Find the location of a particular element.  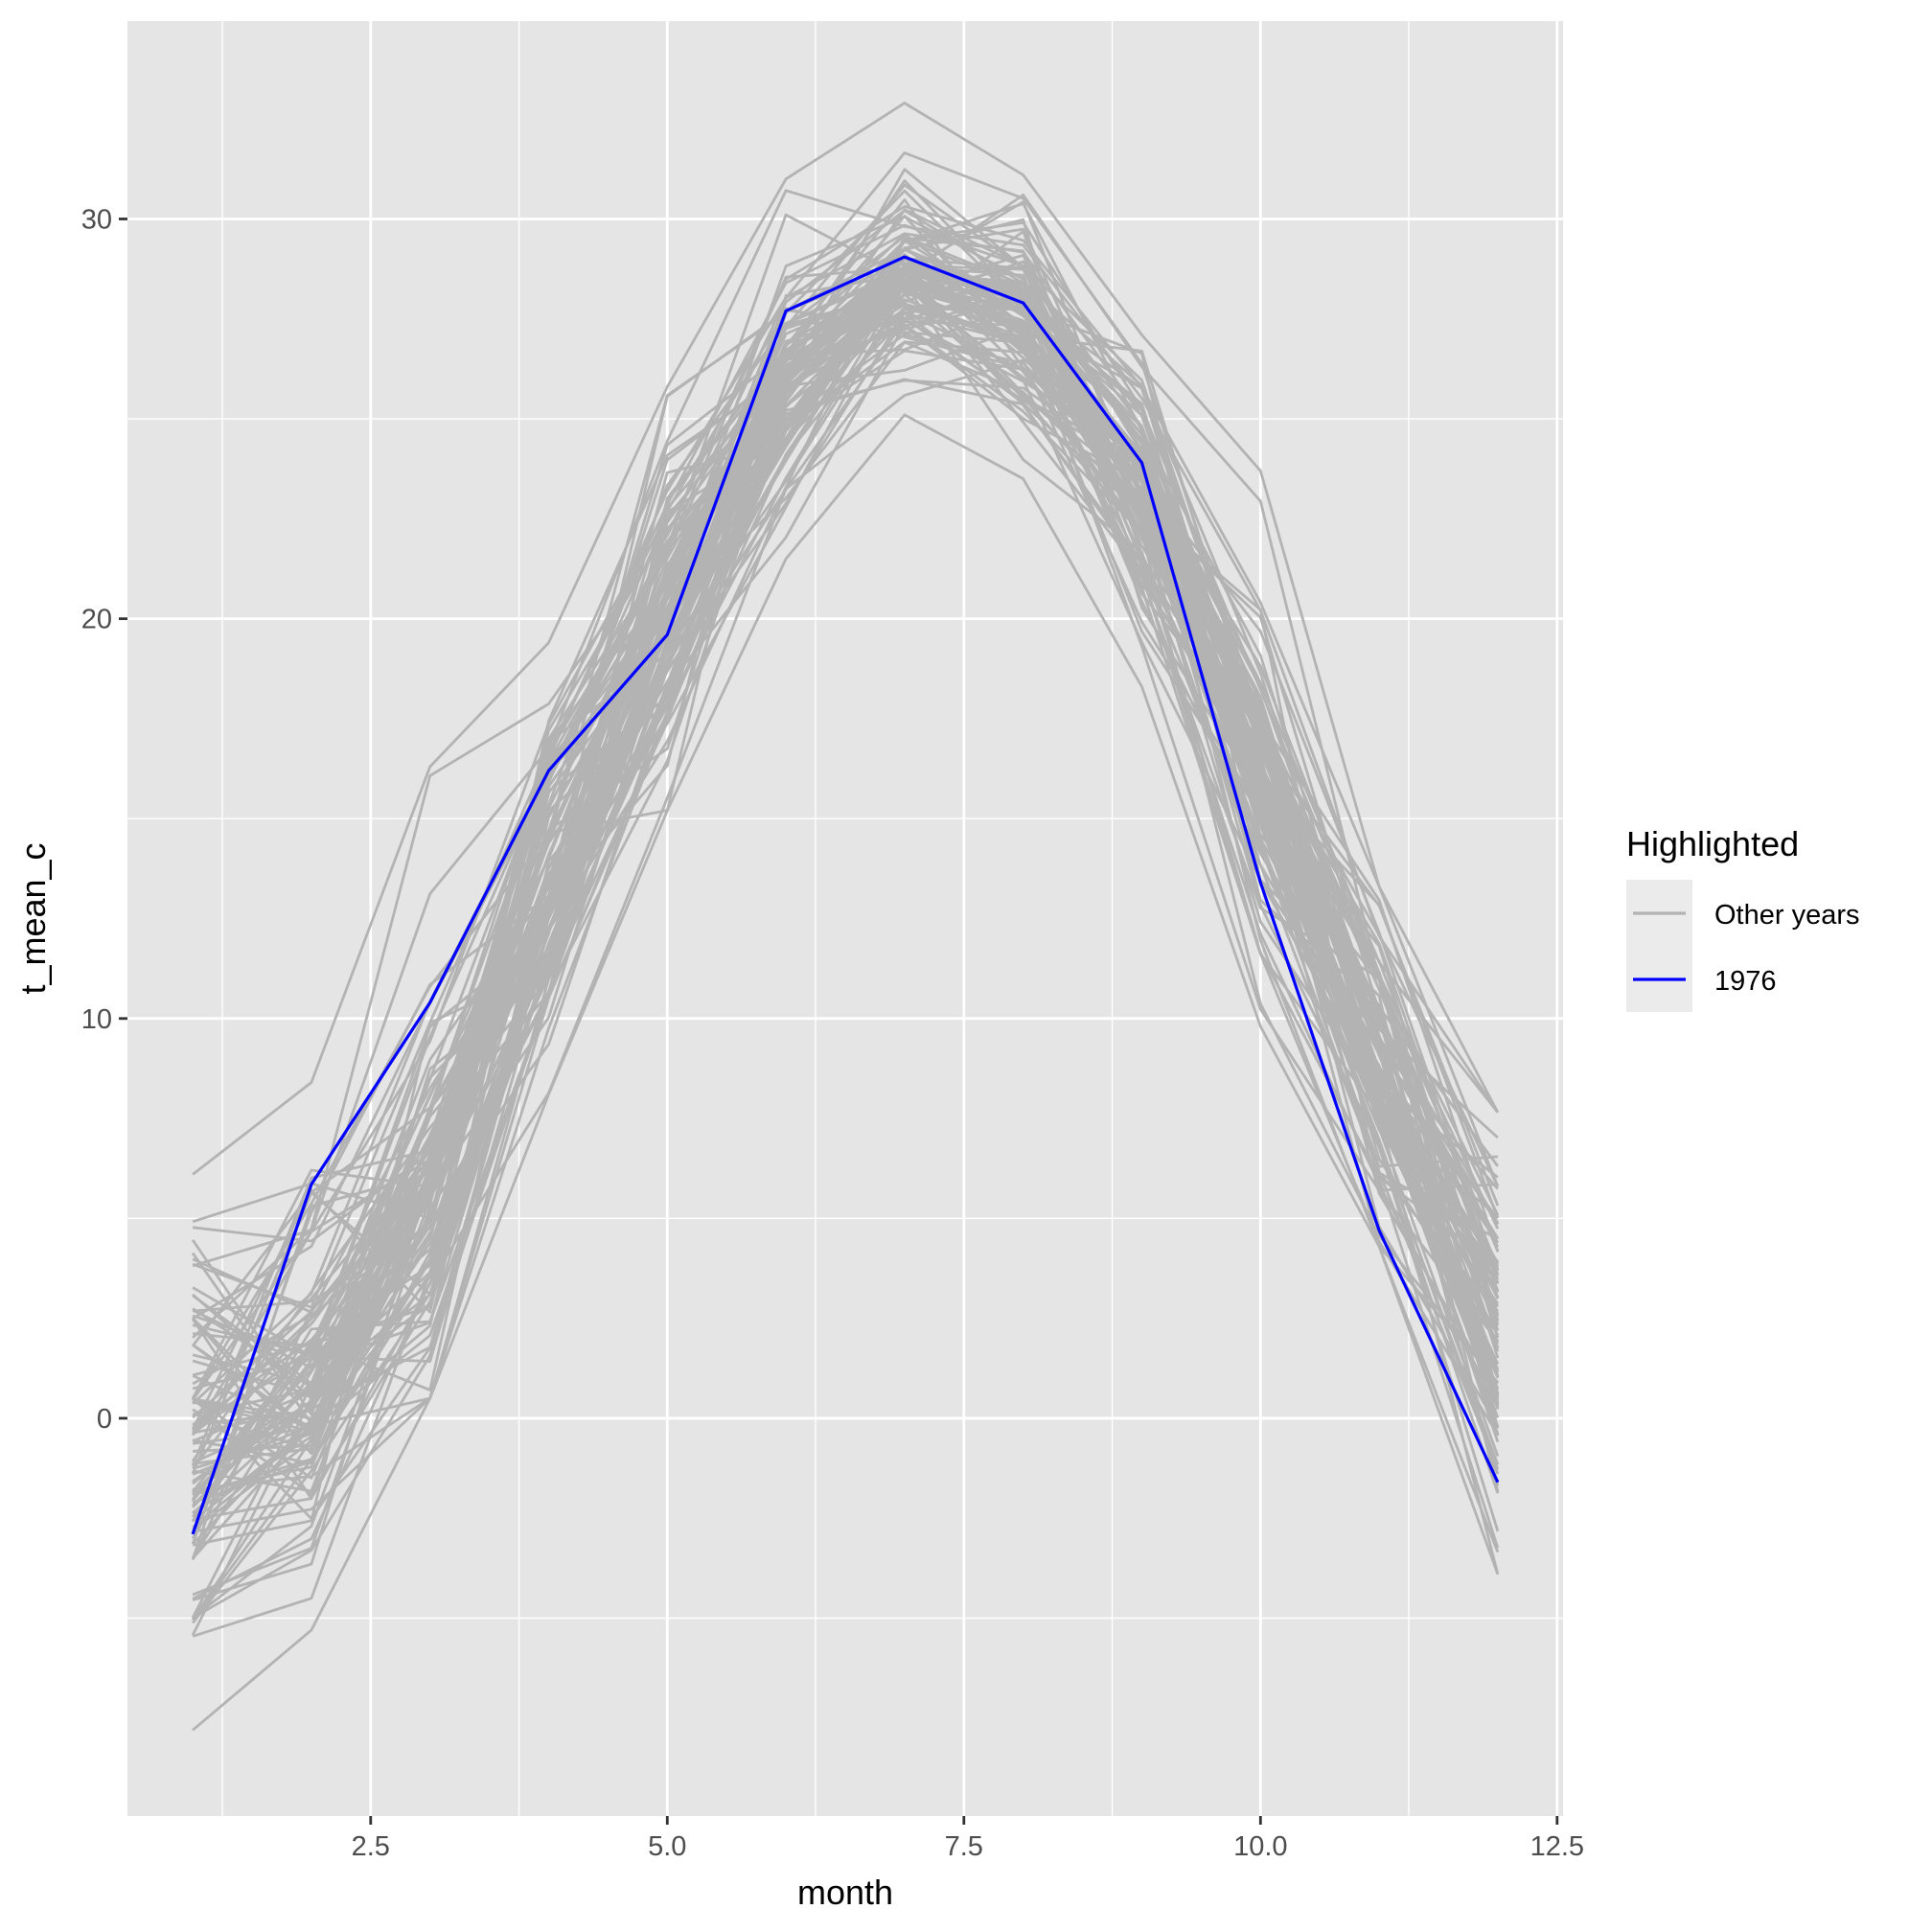

x-tick-label: 2.5 is located at coordinates (371, 1846).